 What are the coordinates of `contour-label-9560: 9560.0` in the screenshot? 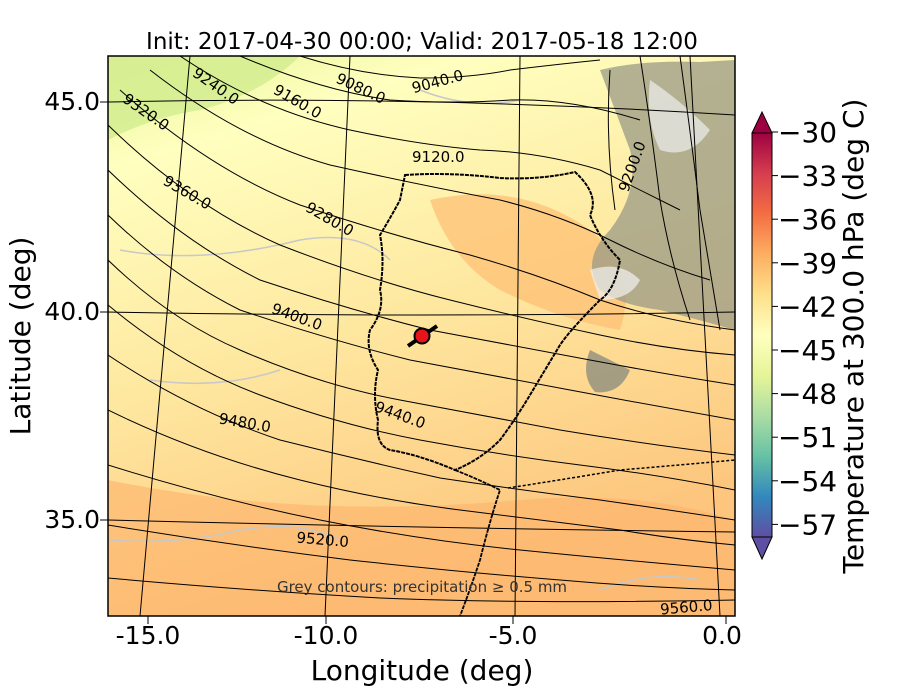 It's located at (686, 607).